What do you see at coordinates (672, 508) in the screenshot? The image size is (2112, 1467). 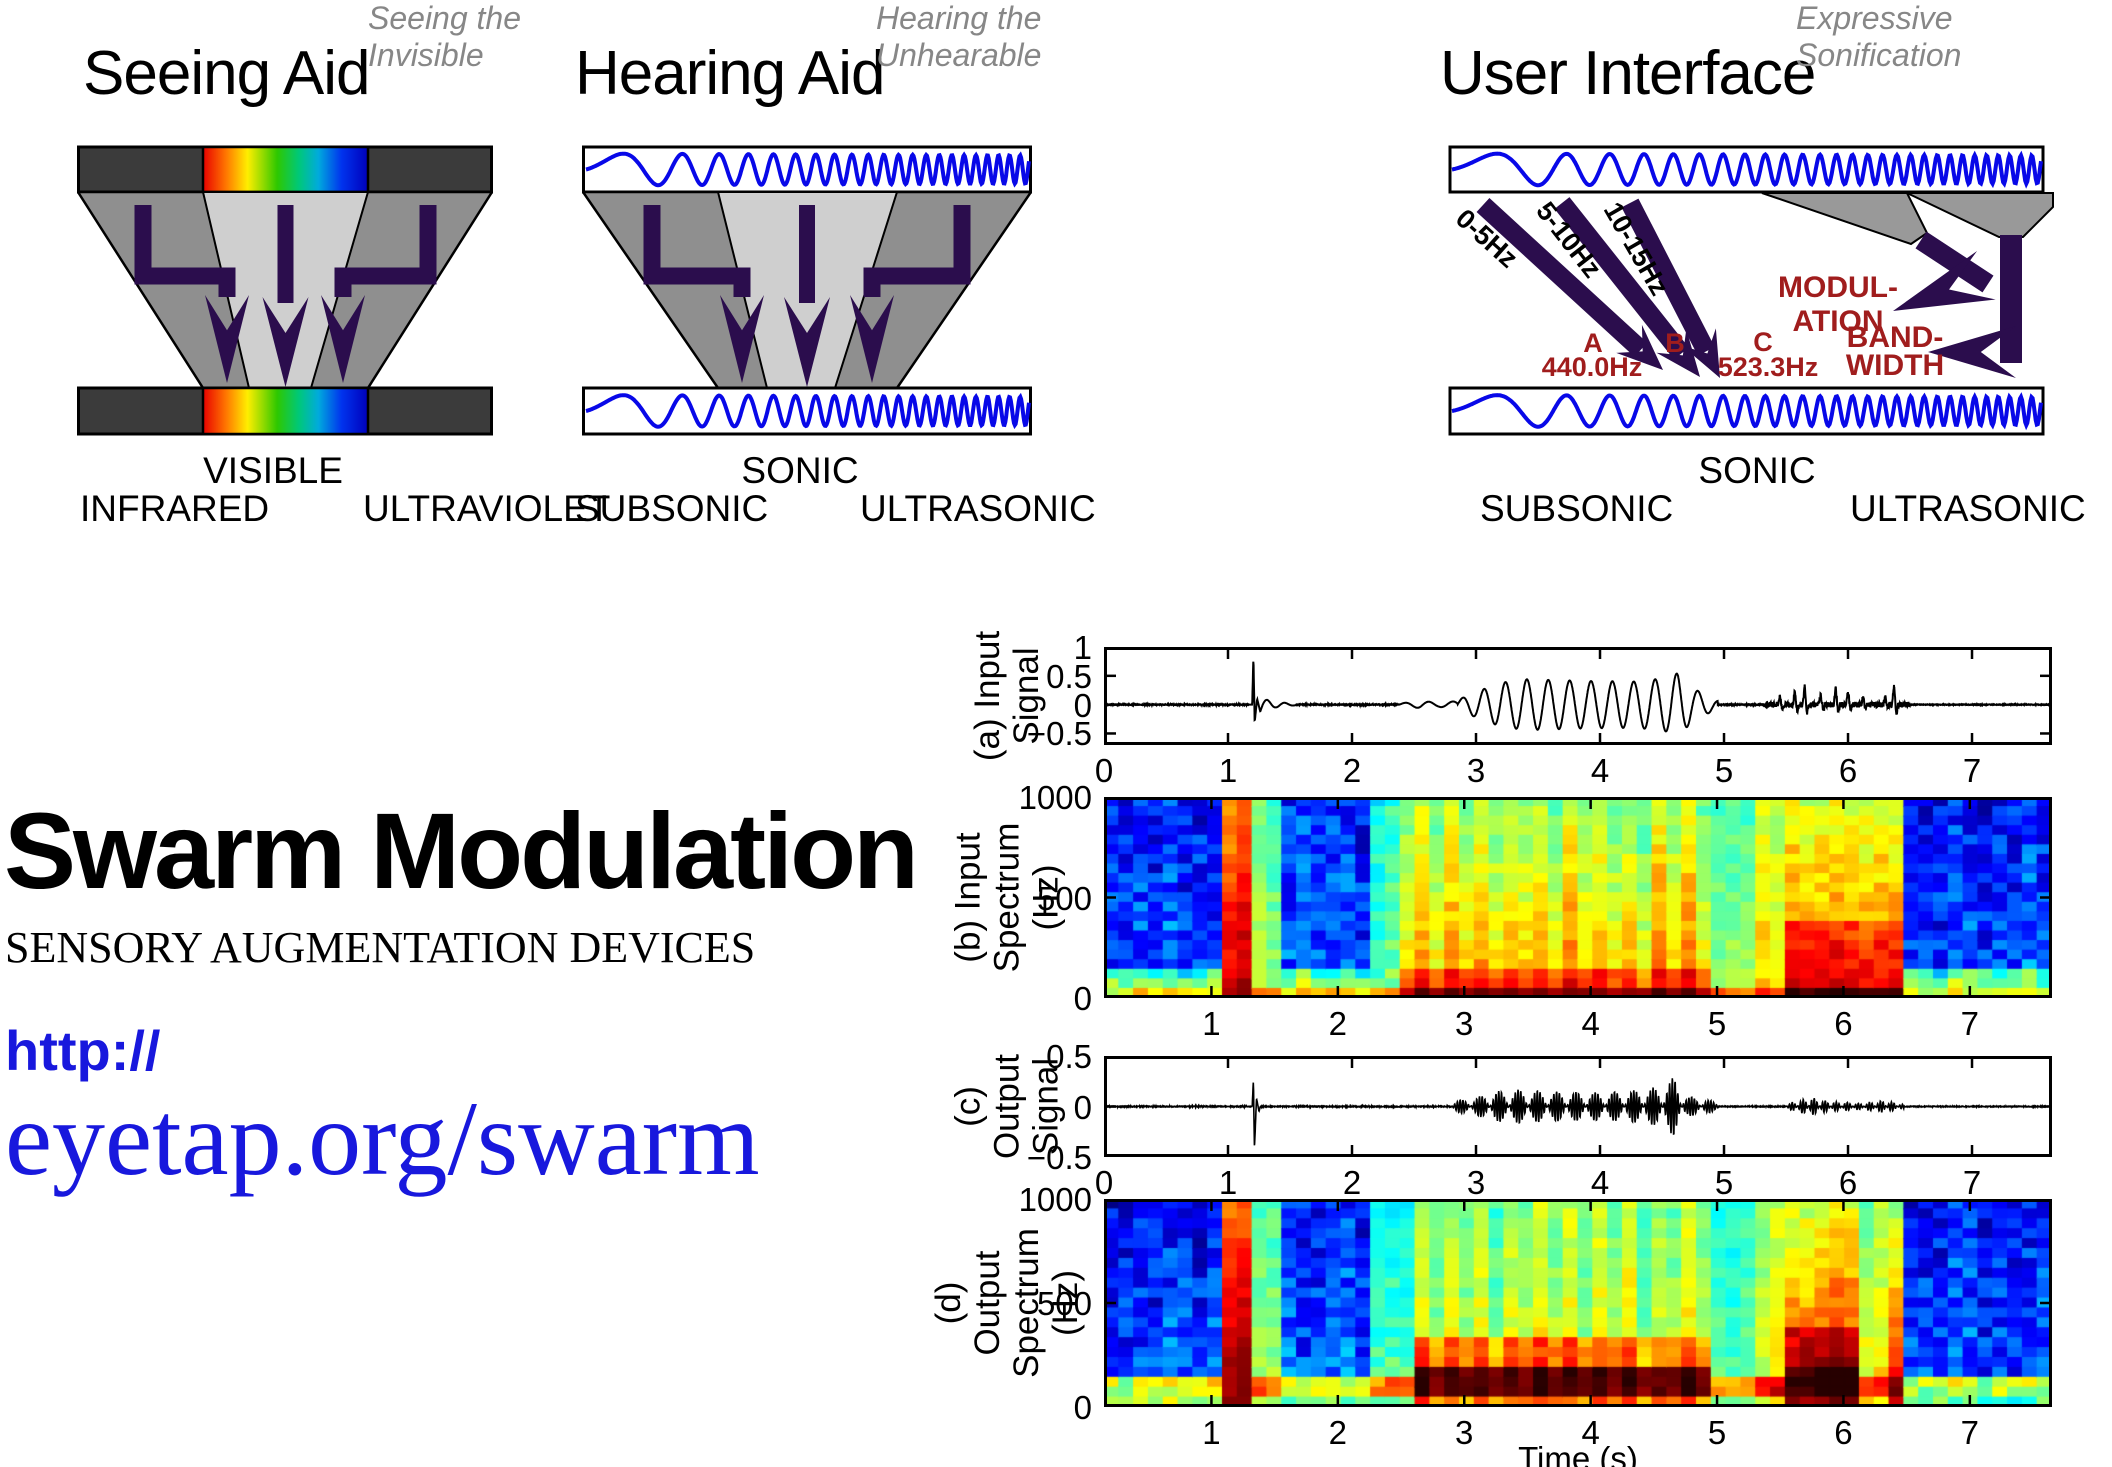 I see `label-subsonic: SUBSONIC` at bounding box center [672, 508].